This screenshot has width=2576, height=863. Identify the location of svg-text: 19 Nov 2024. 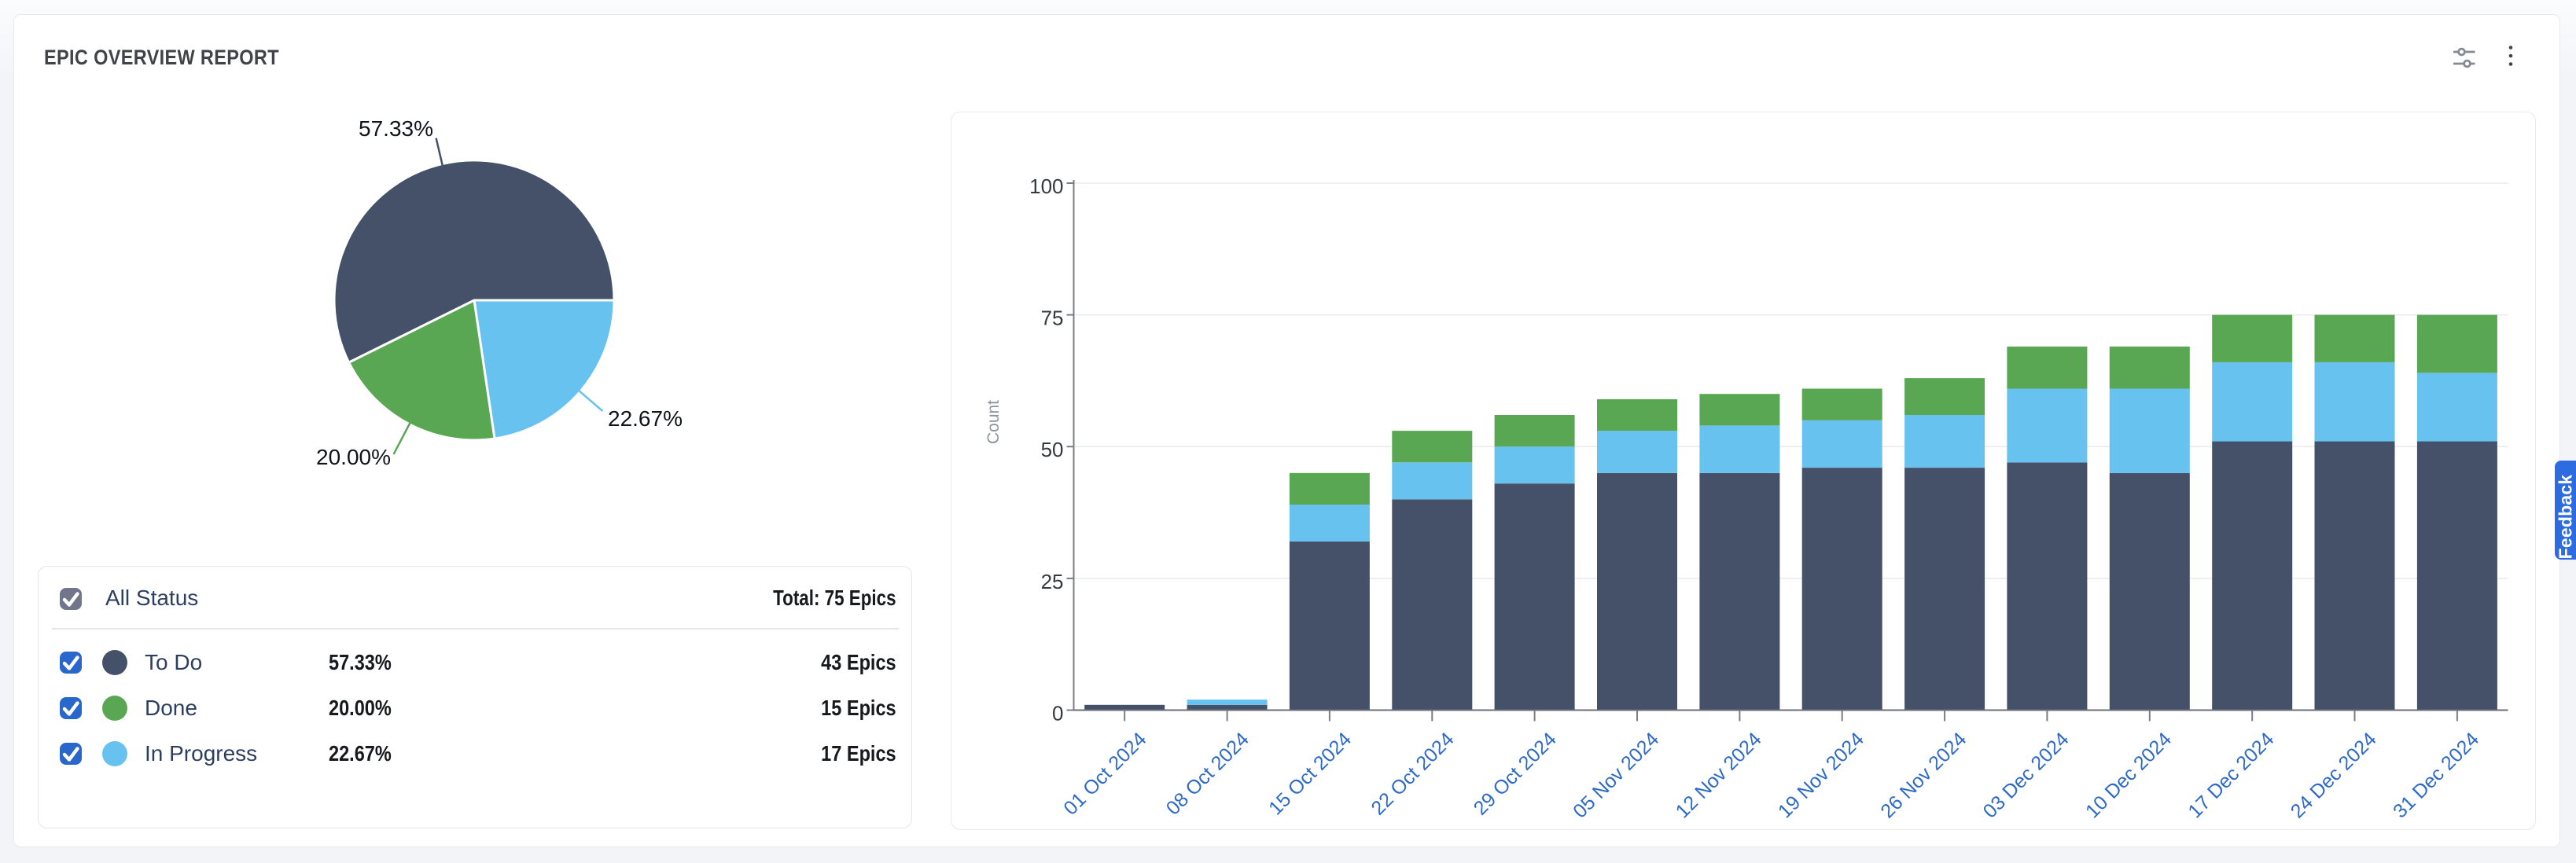
(1821, 775).